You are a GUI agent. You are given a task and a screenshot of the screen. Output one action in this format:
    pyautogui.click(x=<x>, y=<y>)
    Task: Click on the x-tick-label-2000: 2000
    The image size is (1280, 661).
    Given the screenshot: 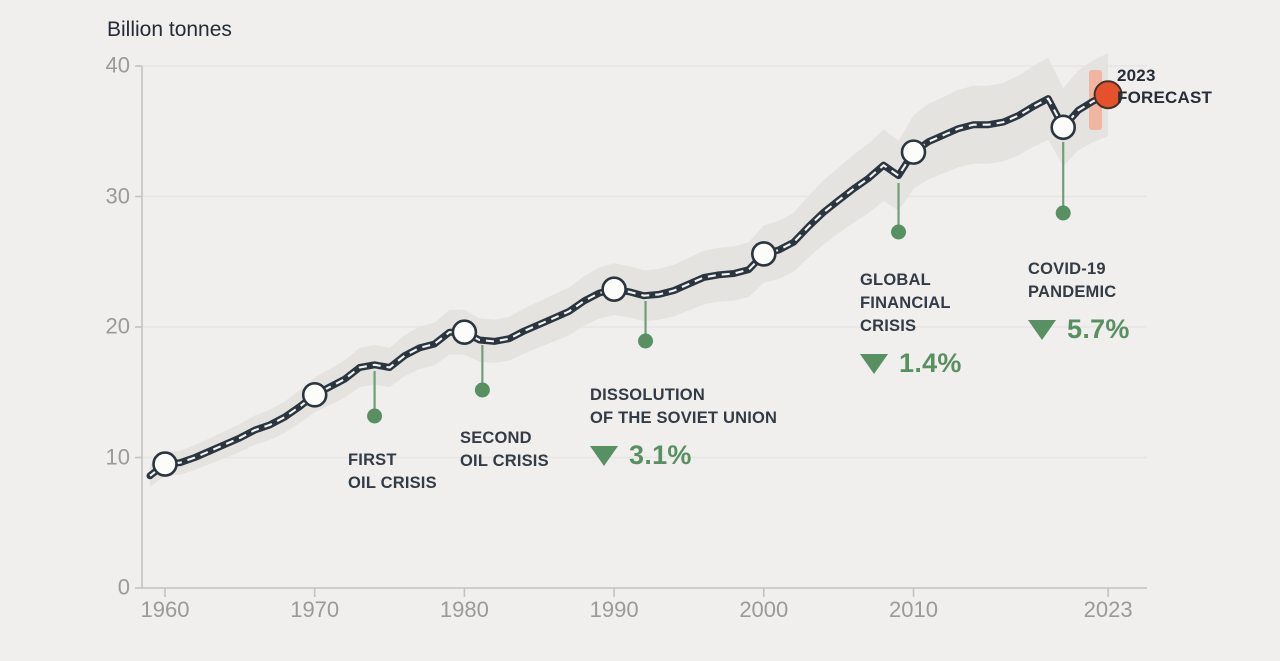 What is the action you would take?
    pyautogui.click(x=764, y=609)
    